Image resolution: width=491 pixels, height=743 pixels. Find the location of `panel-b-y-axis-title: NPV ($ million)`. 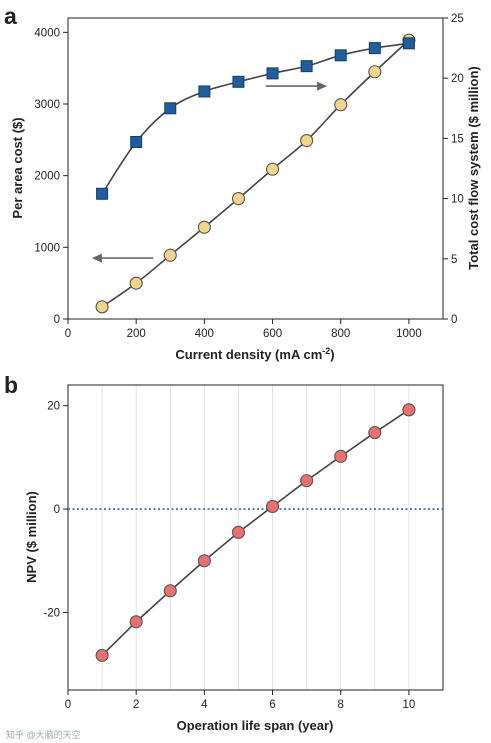

panel-b-y-axis-title: NPV ($ million) is located at coordinates (31, 537).